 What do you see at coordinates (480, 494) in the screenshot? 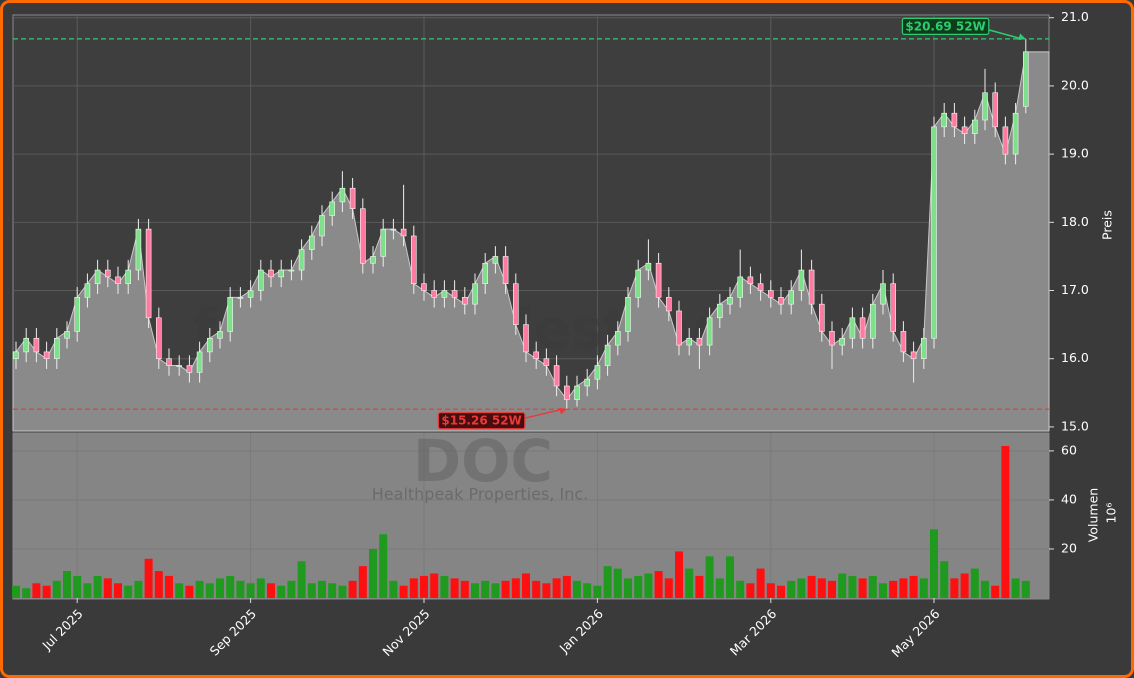
I see `company-watermark: Healthpeak Properties, Inc.` at bounding box center [480, 494].